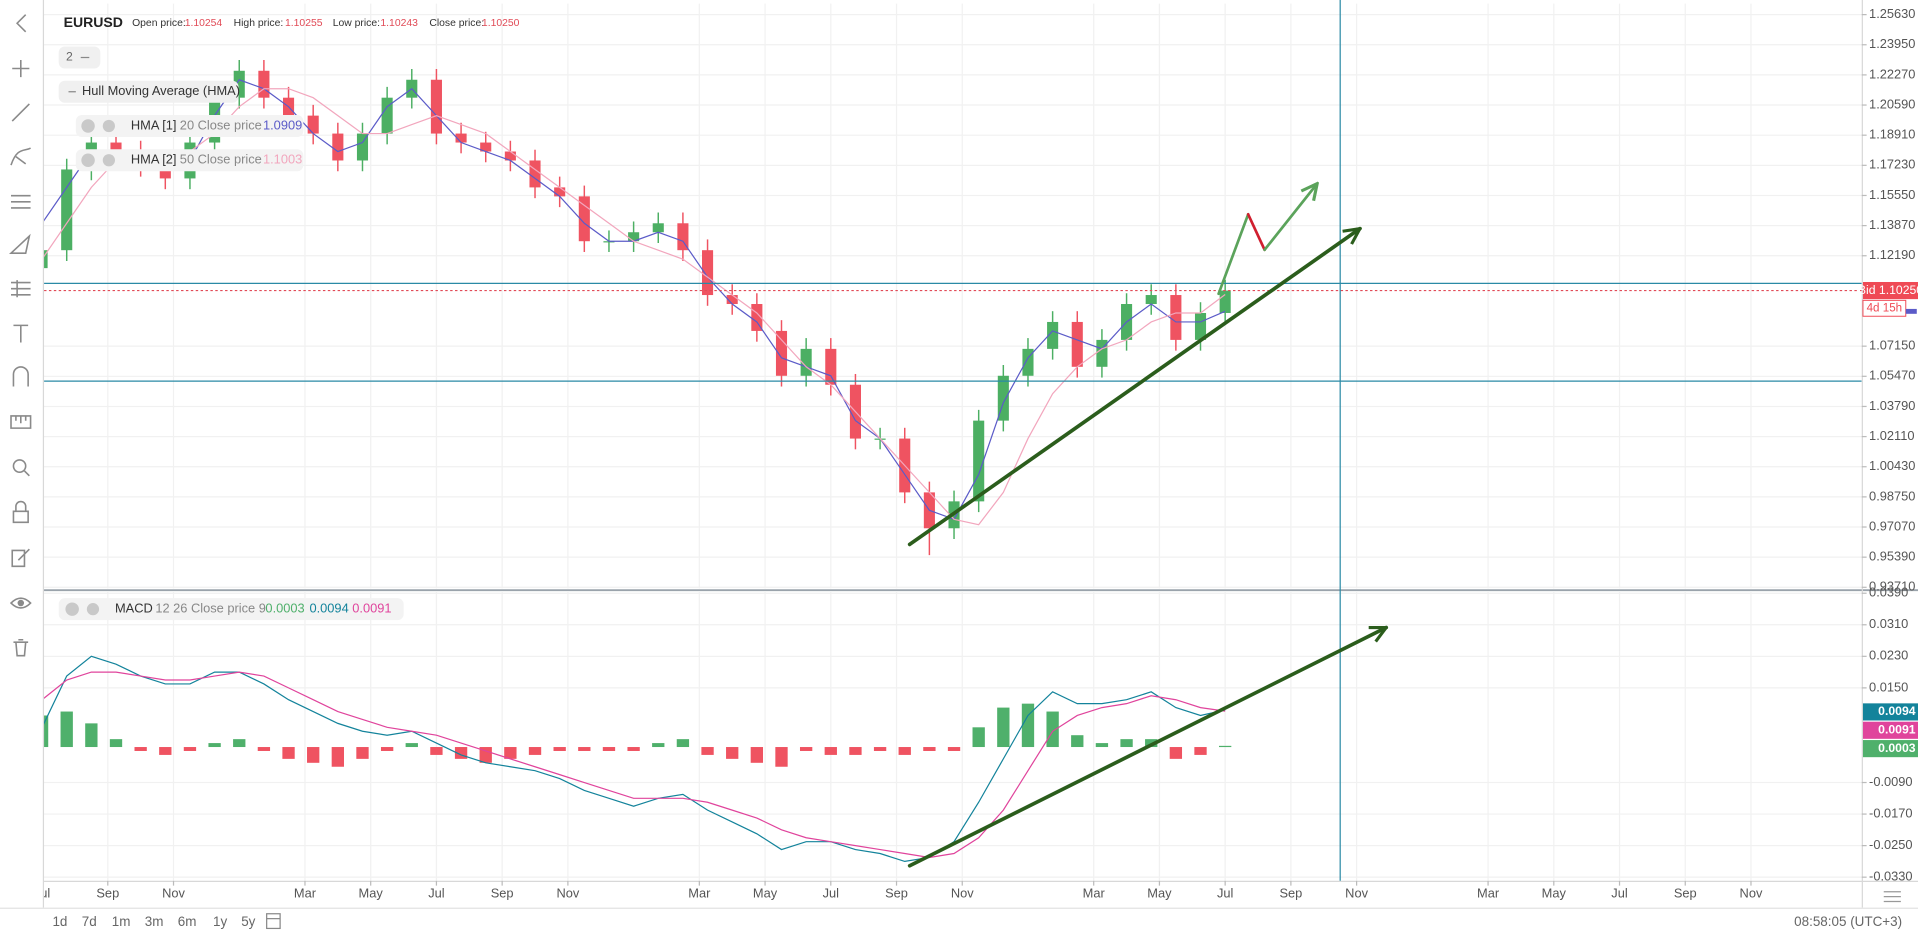 This screenshot has width=1918, height=937. What do you see at coordinates (19, 466) in the screenshot?
I see `zoom-icon` at bounding box center [19, 466].